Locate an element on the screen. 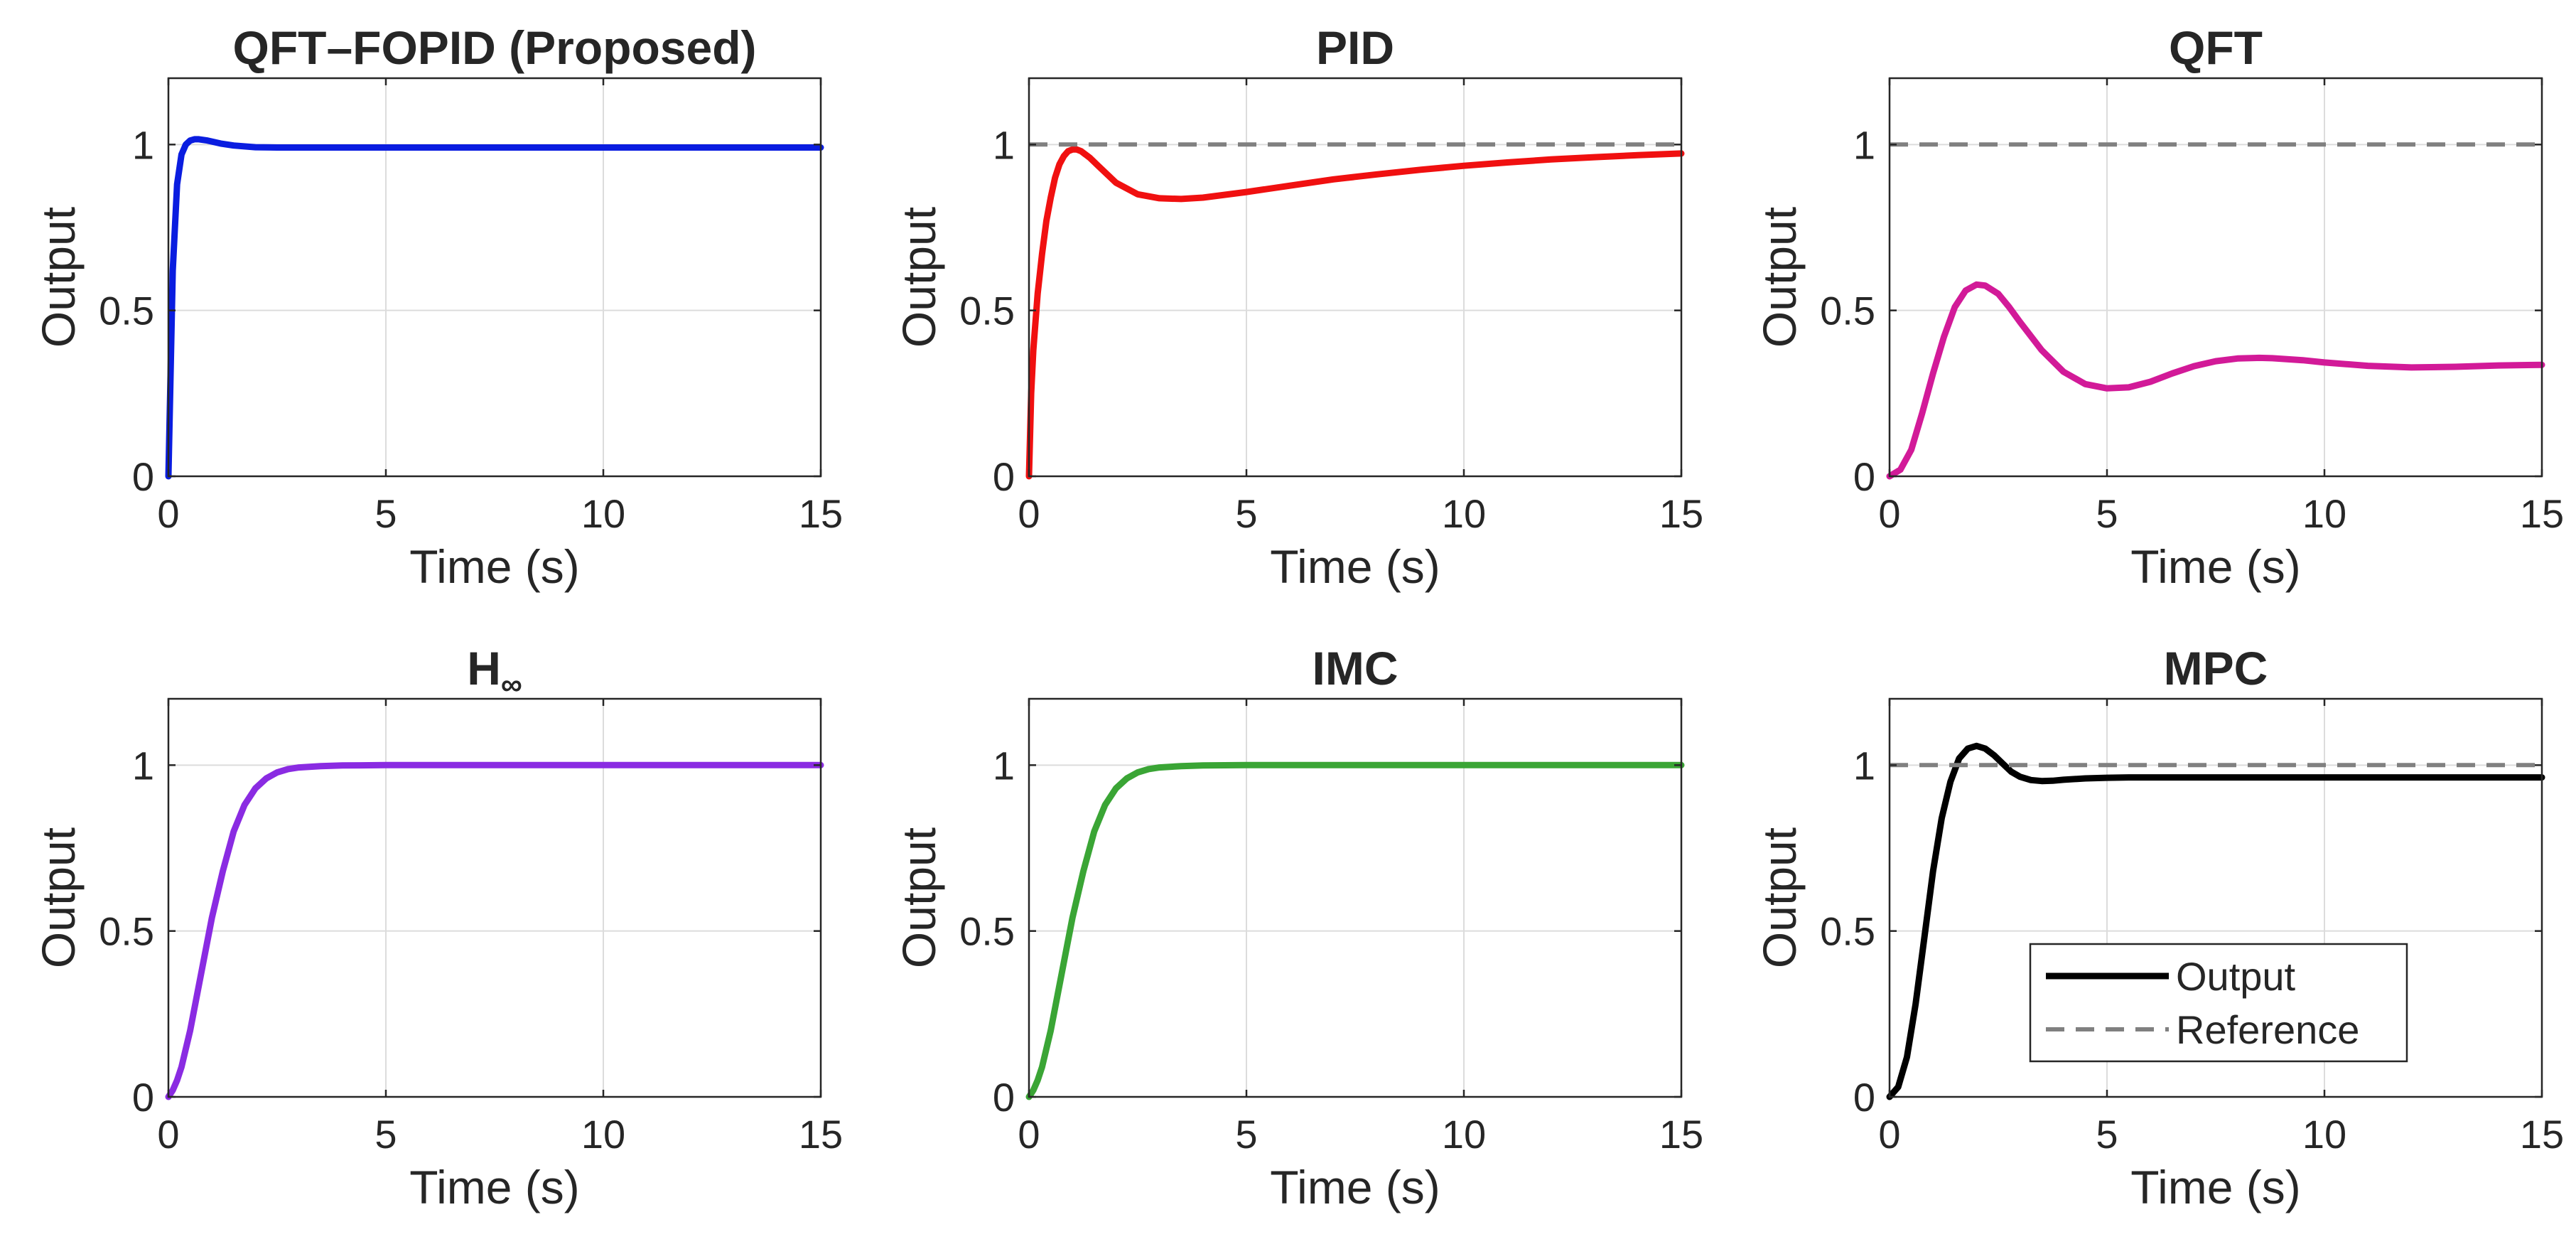  chart-title-main: IMC is located at coordinates (1356, 668).